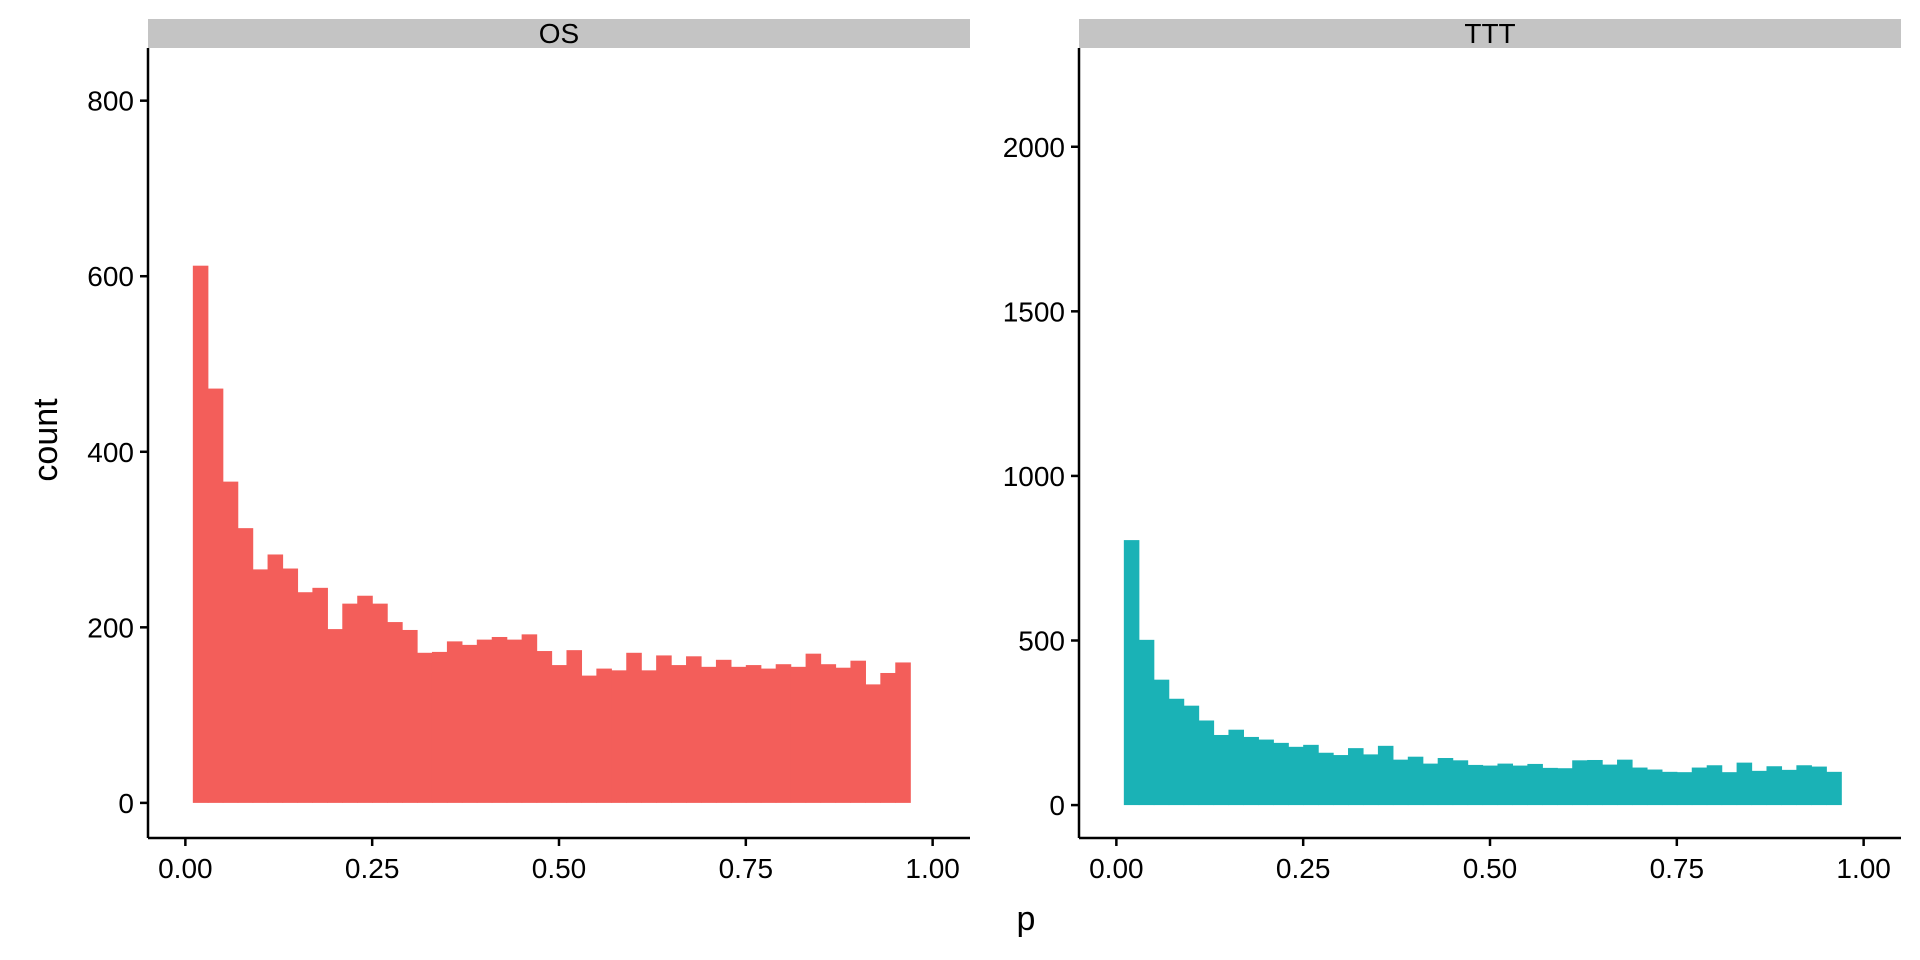 Image resolution: width=1920 pixels, height=960 pixels. Describe the element at coordinates (1034, 476) in the screenshot. I see `y-tick-label: 1000` at that location.